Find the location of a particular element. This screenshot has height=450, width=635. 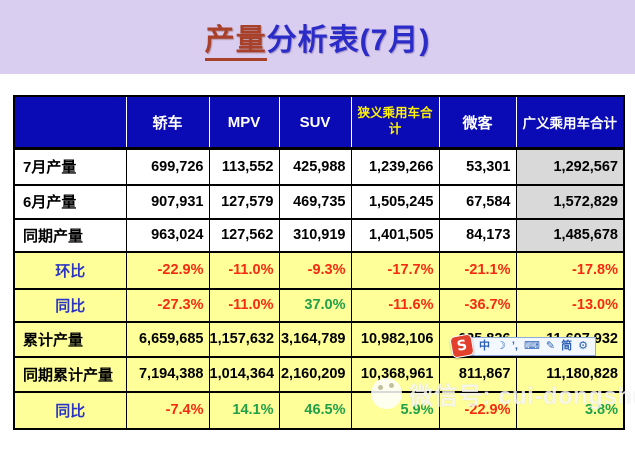

column-header is located at coordinates (70, 123).